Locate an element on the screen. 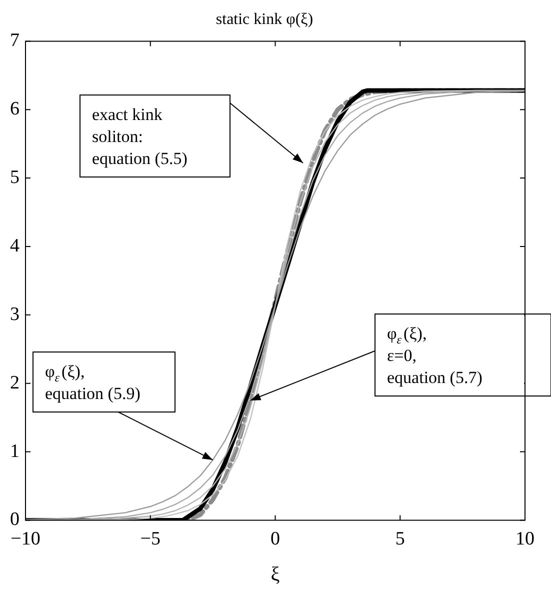  annotation: exact kink soliton: equation (5.5) is located at coordinates (140, 136).